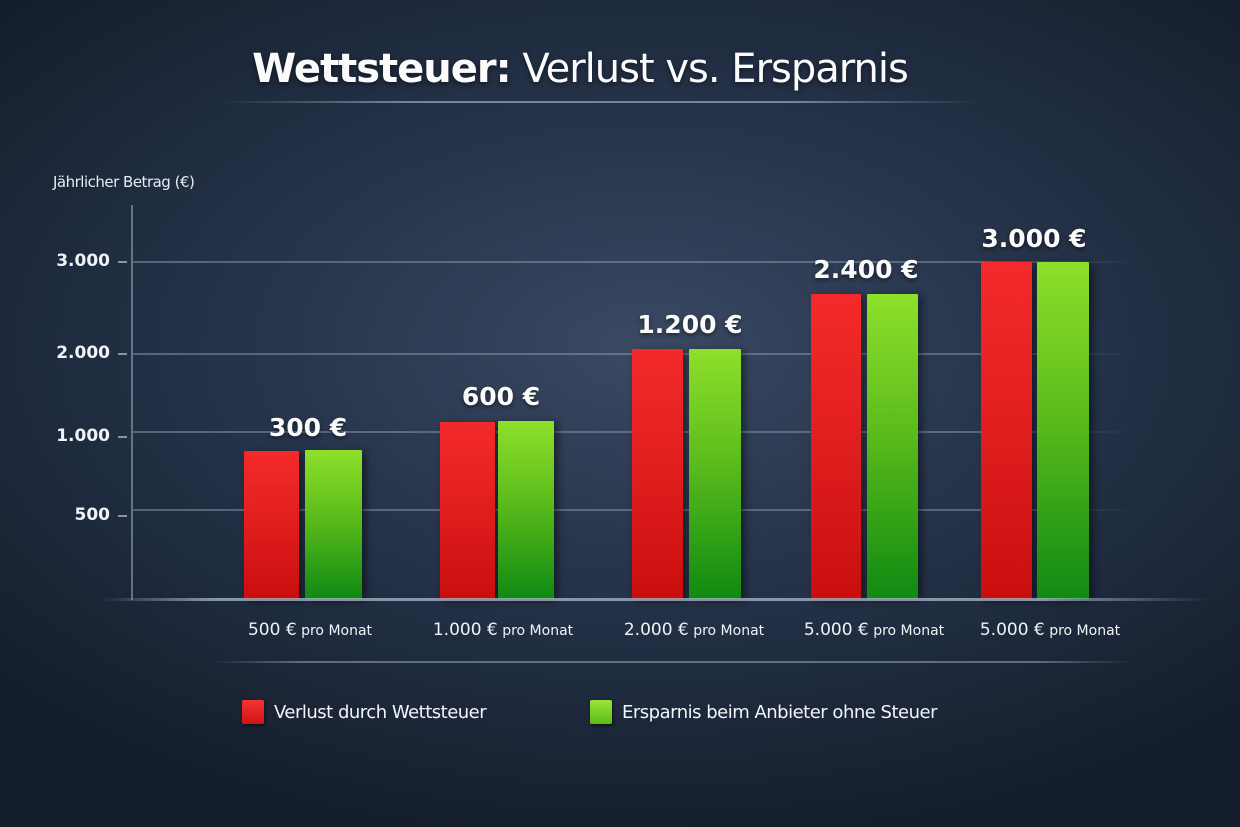 This screenshot has height=827, width=1240. What do you see at coordinates (709, 69) in the screenshot?
I see `title-rest-part: Verlust vs. Ersparnis` at bounding box center [709, 69].